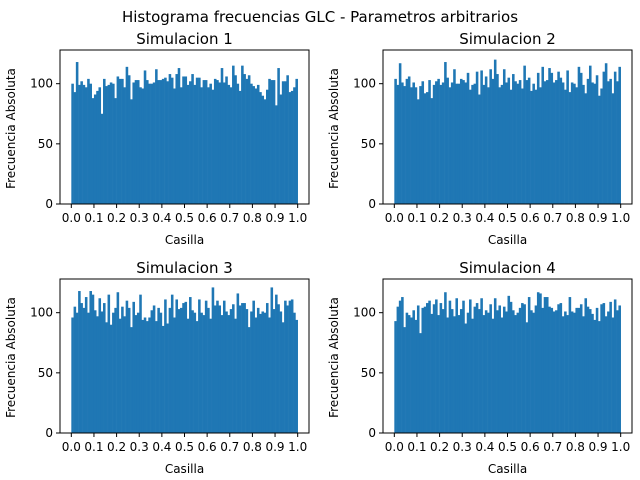 The image size is (640, 480). Describe the element at coordinates (184, 240) in the screenshot. I see `subplot-1-xlabel: Casilla` at that location.